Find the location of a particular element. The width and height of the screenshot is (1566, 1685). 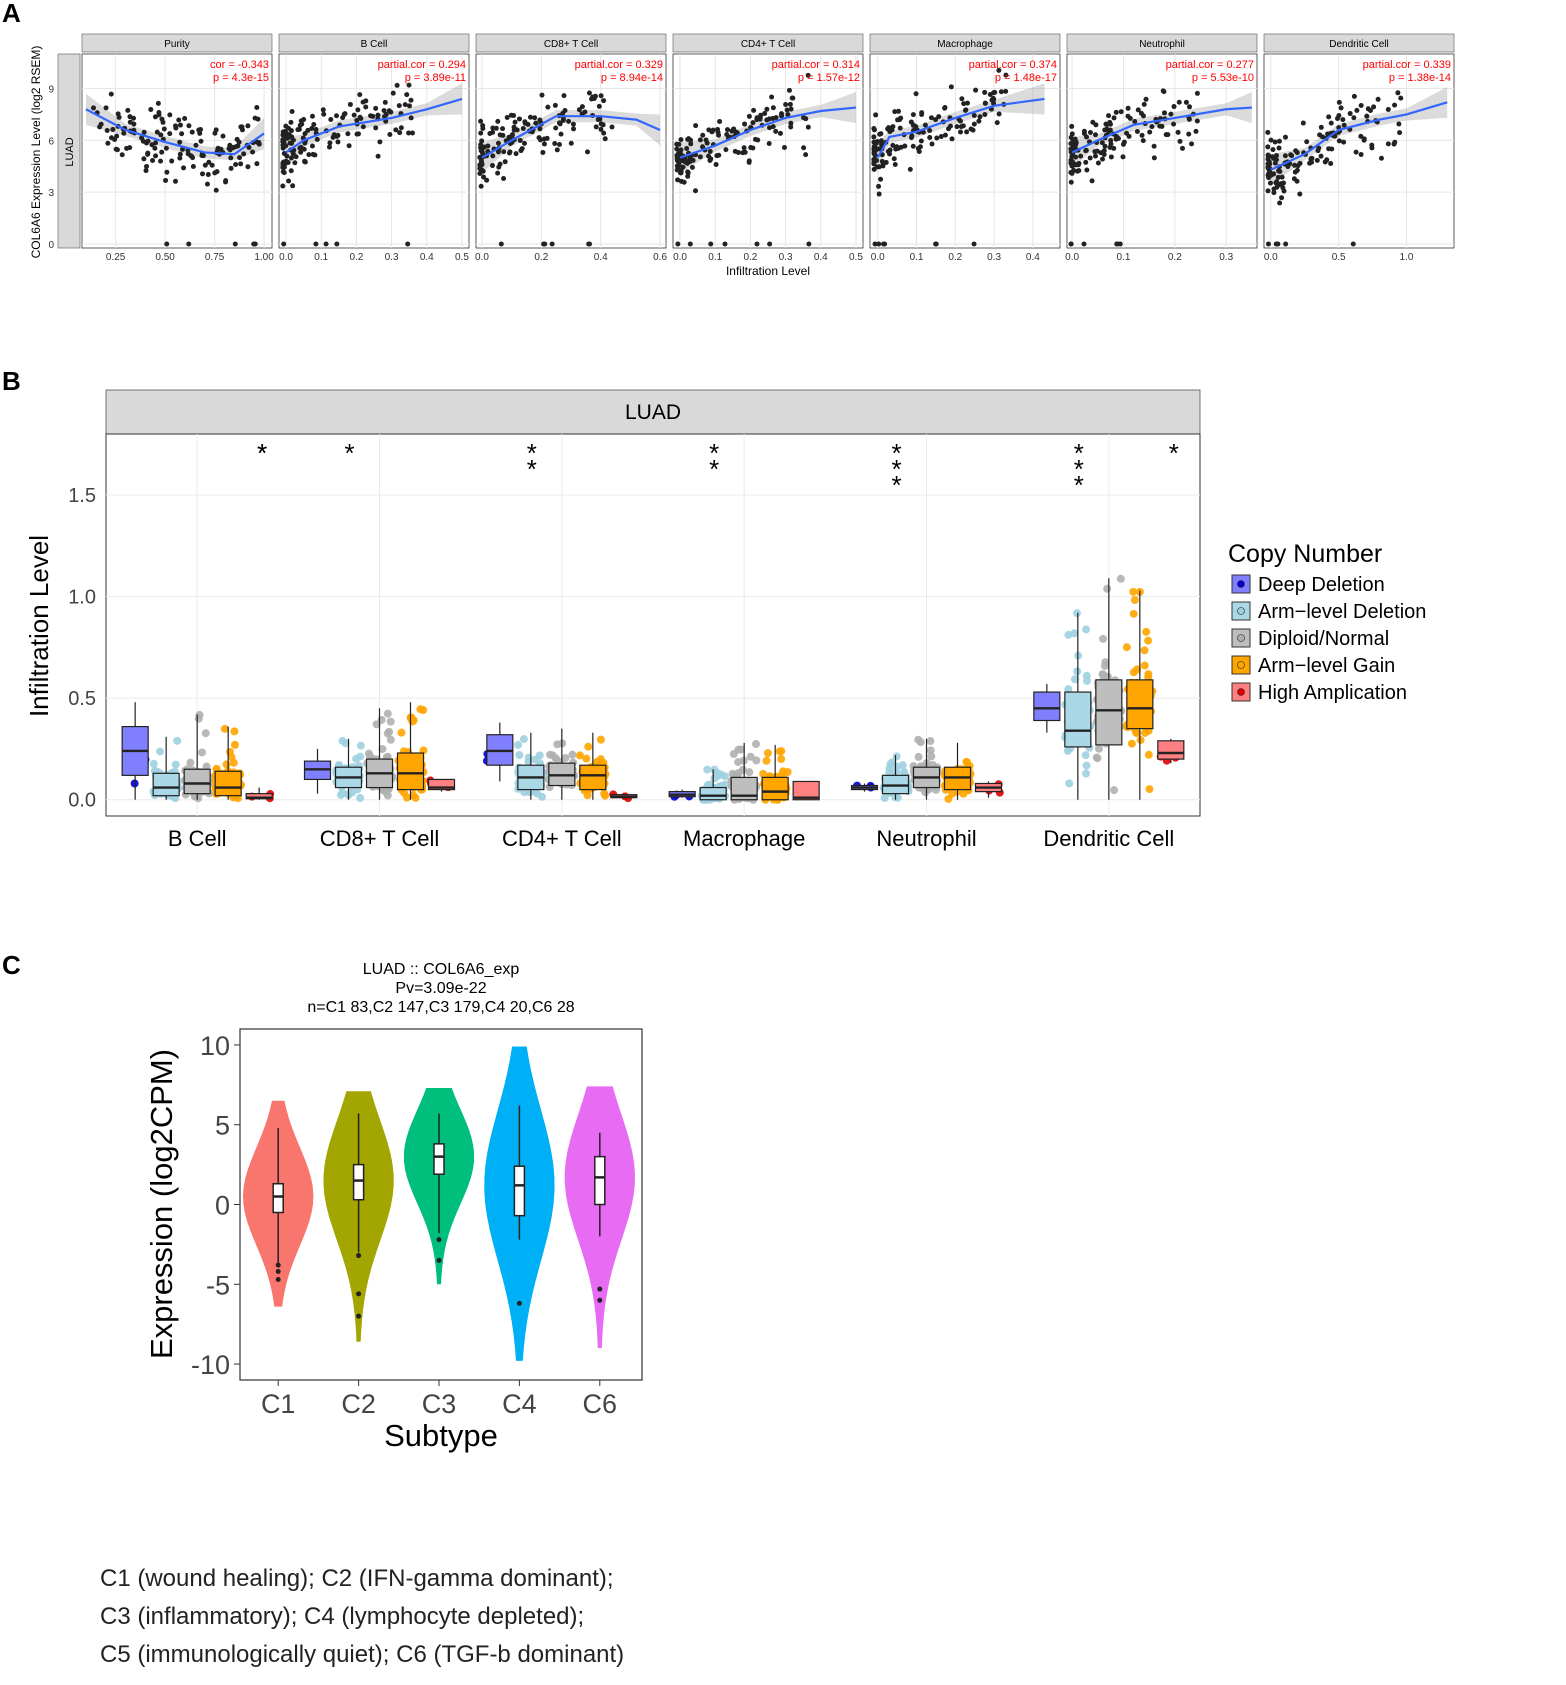

y-tick-label: -10 is located at coordinates (210, 1365).